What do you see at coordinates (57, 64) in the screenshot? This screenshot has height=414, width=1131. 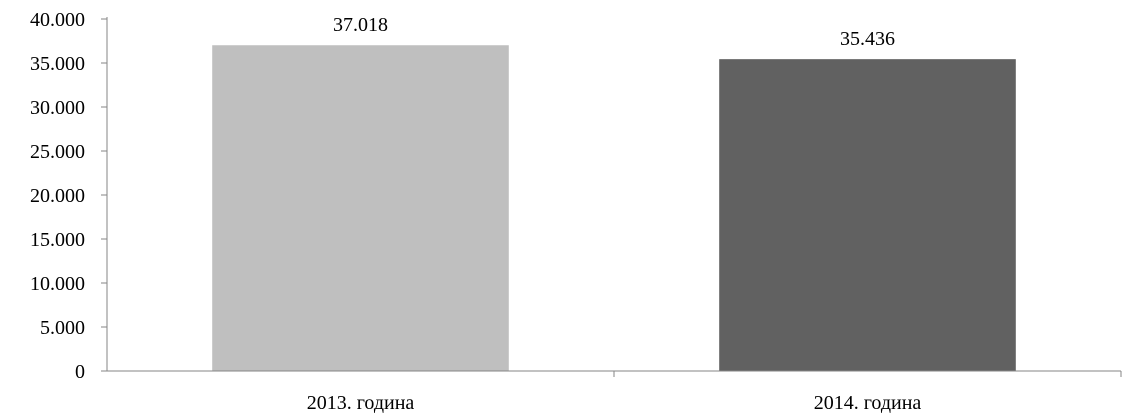 I see `y-tick-label: 35.000` at bounding box center [57, 64].